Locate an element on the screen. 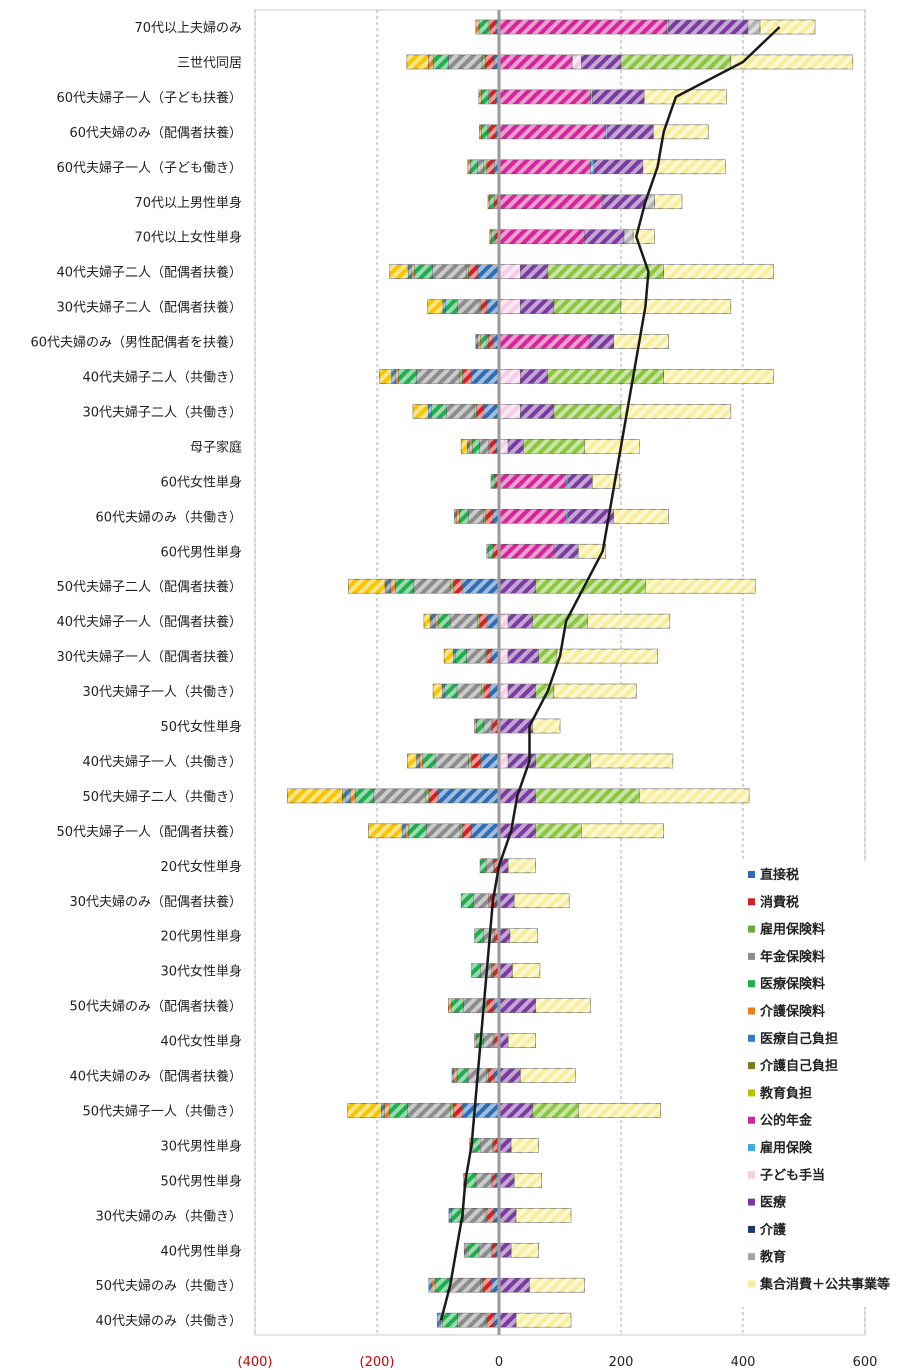 Image resolution: width=917 pixels, height=1370 pixels. category-label: 50代男性単身 is located at coordinates (201, 1181).